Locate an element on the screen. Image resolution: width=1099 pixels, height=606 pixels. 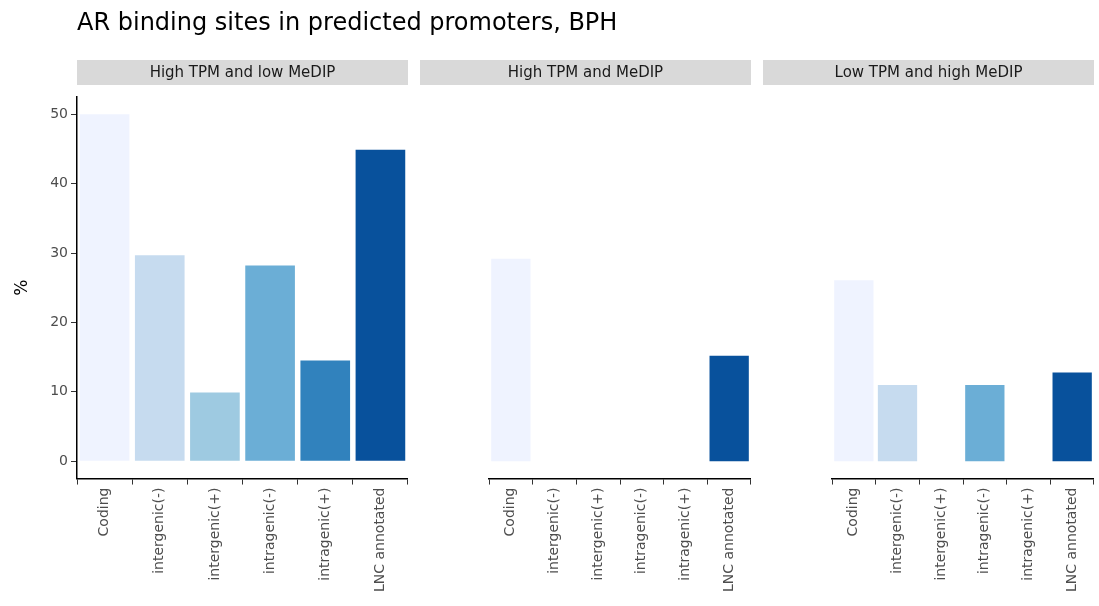
y-tick-label: 20 is located at coordinates (59, 321).